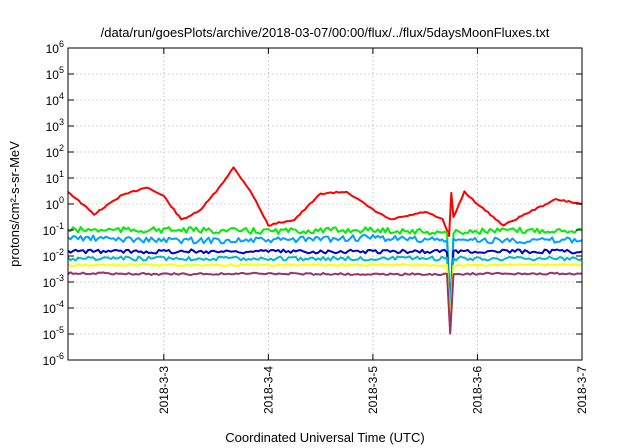  What do you see at coordinates (477, 390) in the screenshot?
I see `x-tick-label: 2018-3-6` at bounding box center [477, 390].